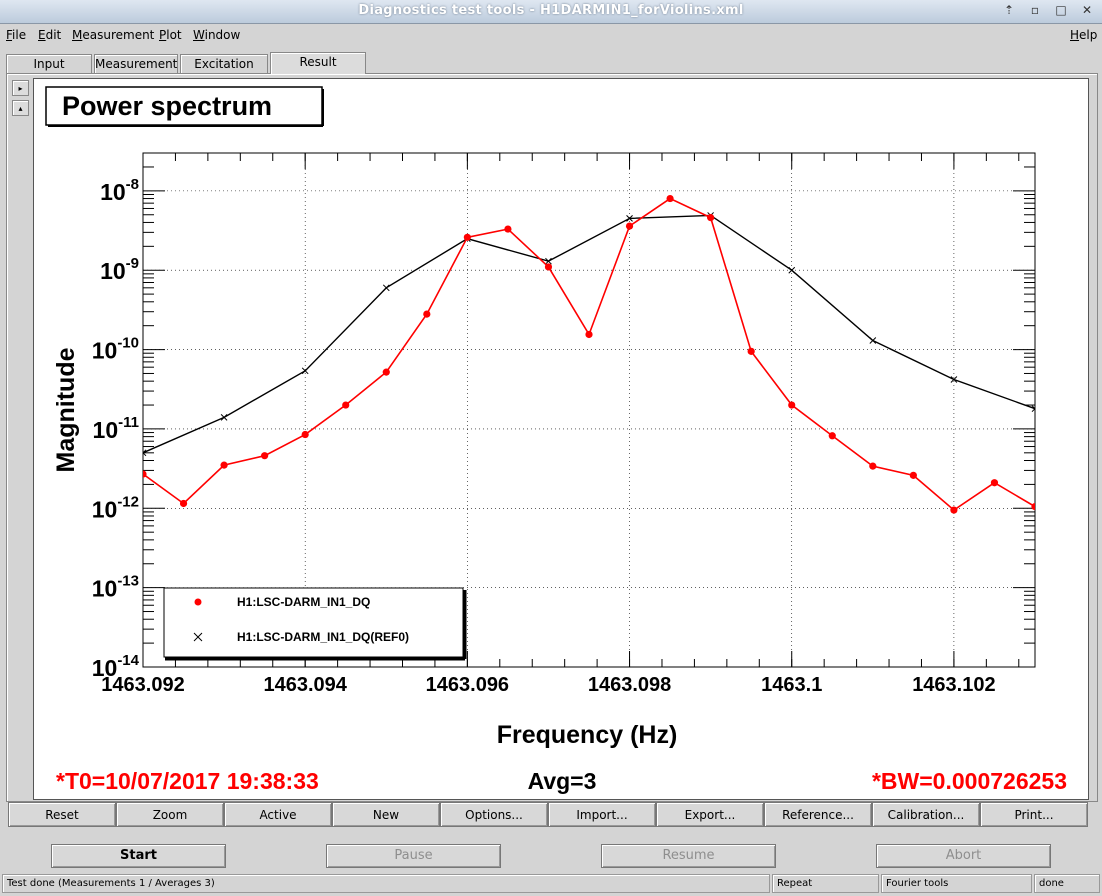 The image size is (1102, 896). What do you see at coordinates (1048, 10) in the screenshot?
I see `window-controls: ⇡ ▫ □ ✕` at bounding box center [1048, 10].